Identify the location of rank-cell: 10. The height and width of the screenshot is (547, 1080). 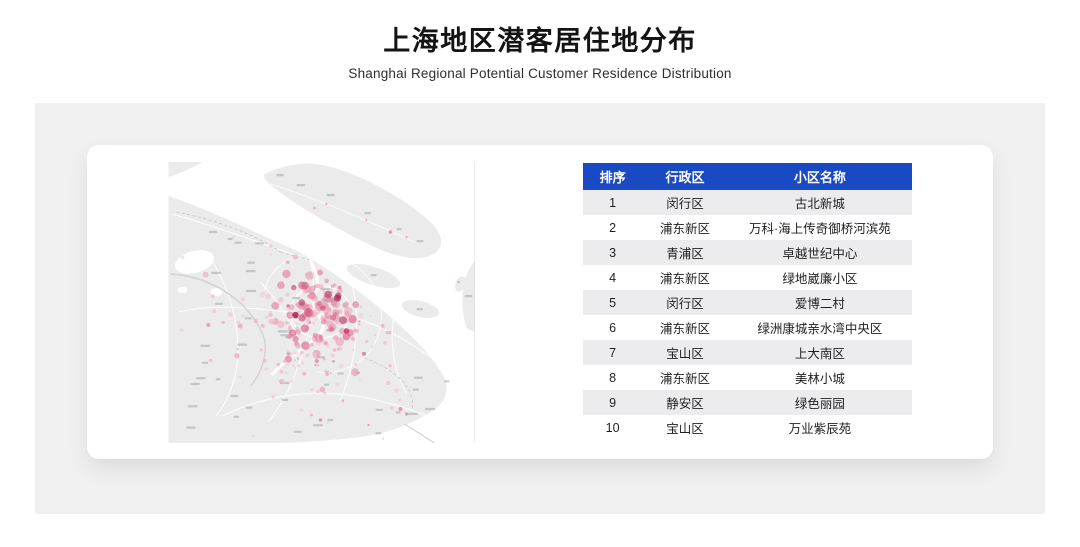
(612, 427).